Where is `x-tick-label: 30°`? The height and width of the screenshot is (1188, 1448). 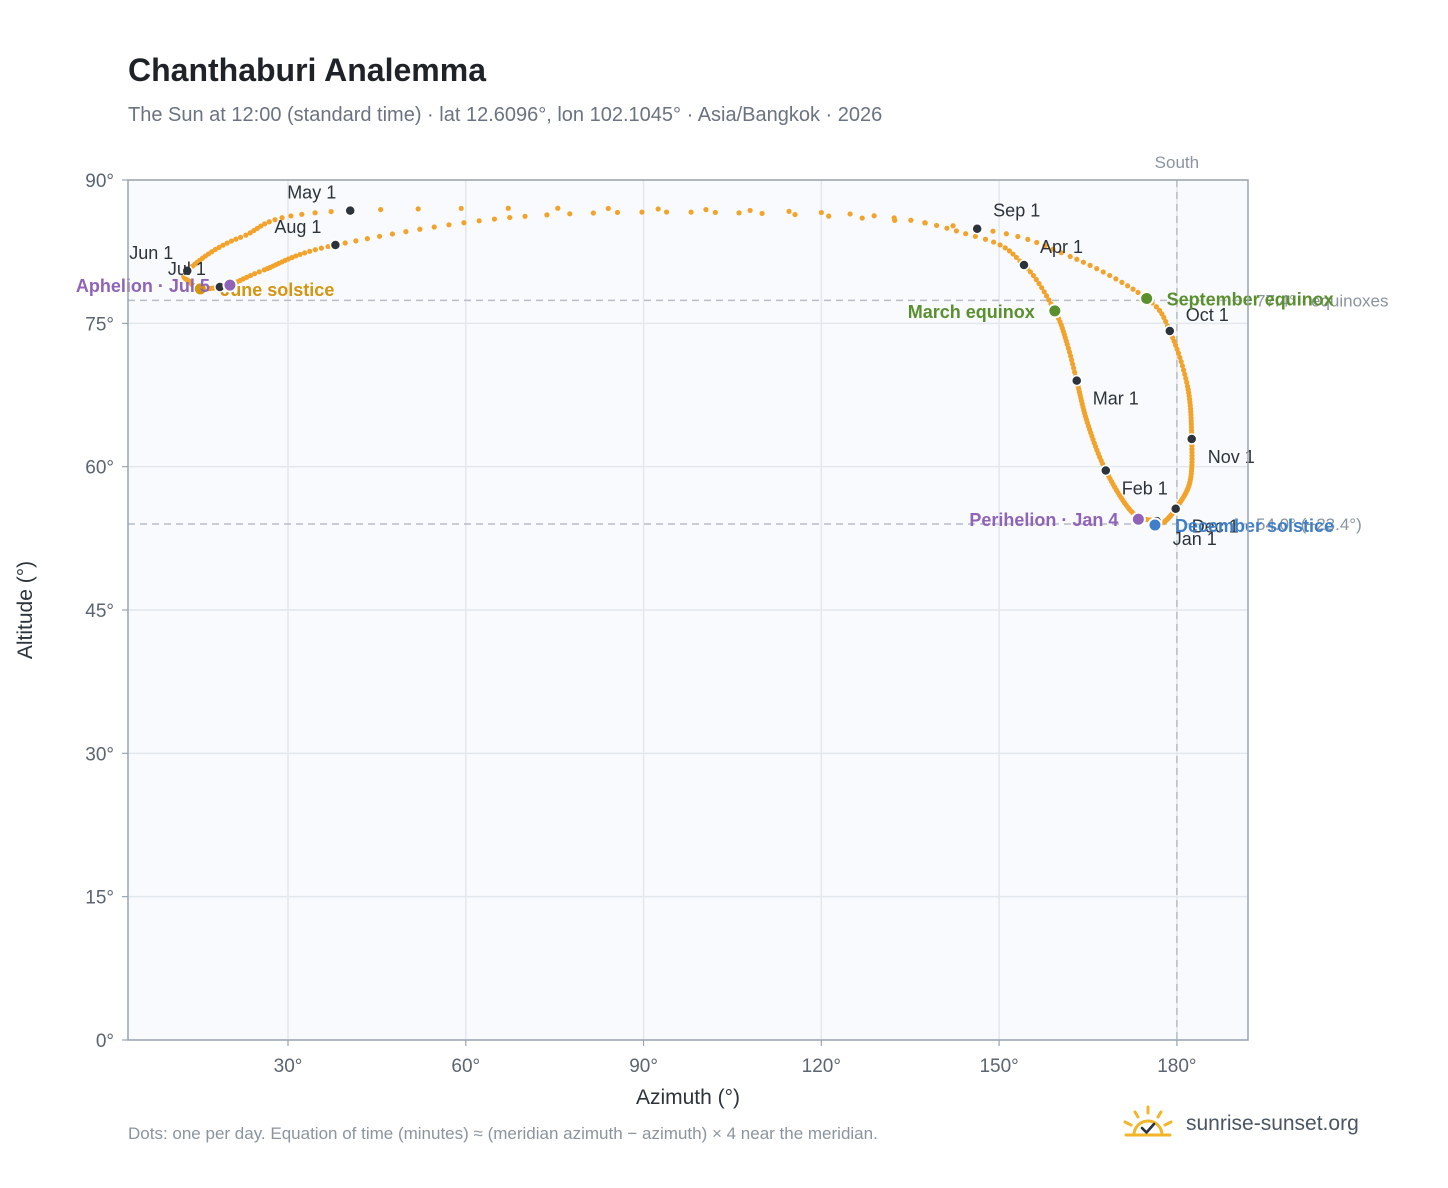 x-tick-label: 30° is located at coordinates (288, 1066).